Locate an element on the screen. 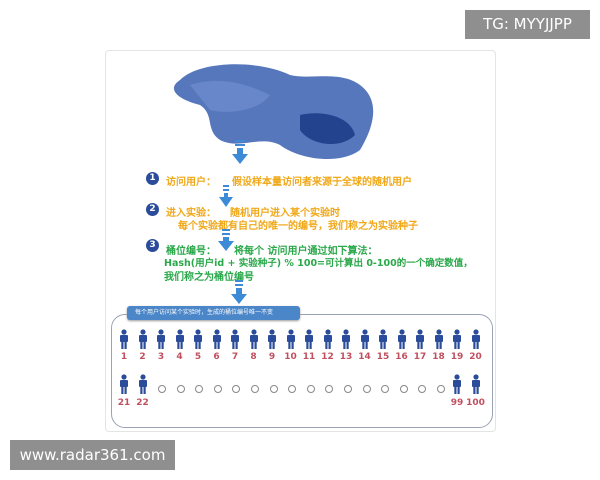 Image resolution: width=600 pixels, height=480 pixels. step-number: 1 is located at coordinates (152, 178).